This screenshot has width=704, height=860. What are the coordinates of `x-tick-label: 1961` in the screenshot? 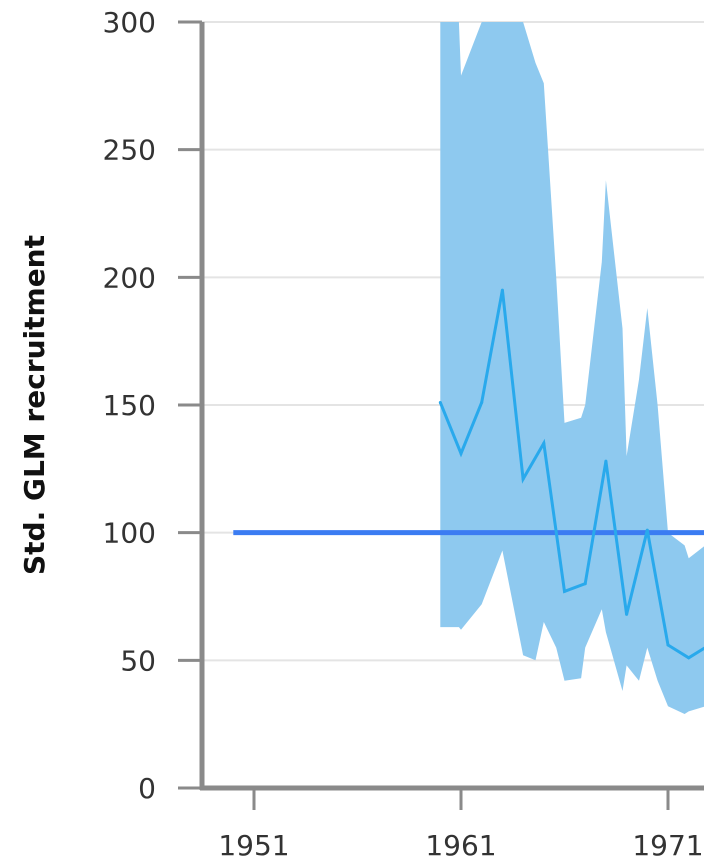 It's located at (460, 844).